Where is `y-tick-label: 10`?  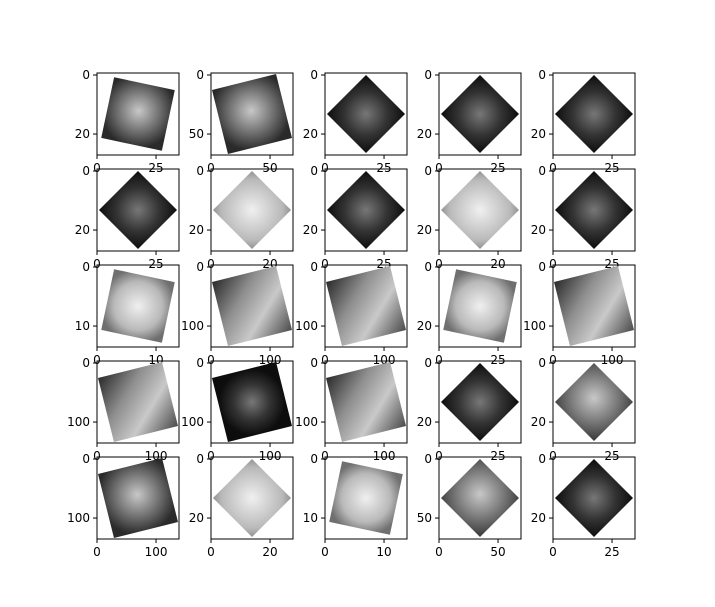
y-tick-label: 10 is located at coordinates (82, 326).